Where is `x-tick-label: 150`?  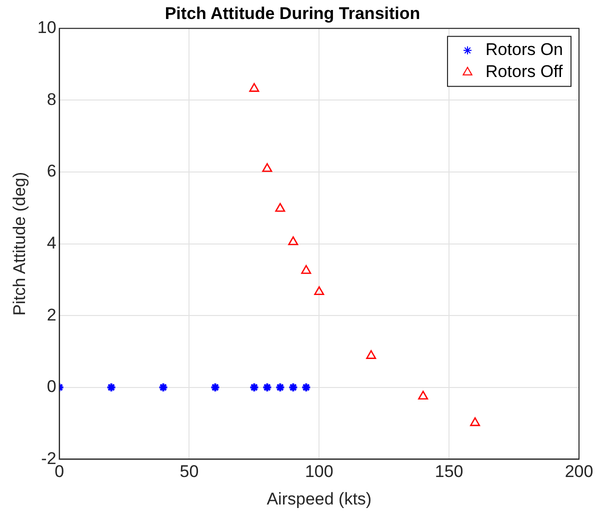 x-tick-label: 150 is located at coordinates (449, 472).